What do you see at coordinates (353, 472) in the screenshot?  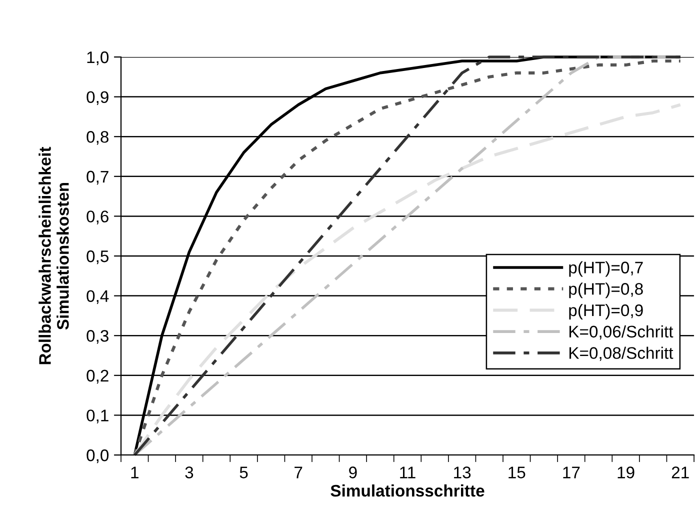 I see `x-tick-label: 9` at bounding box center [353, 472].